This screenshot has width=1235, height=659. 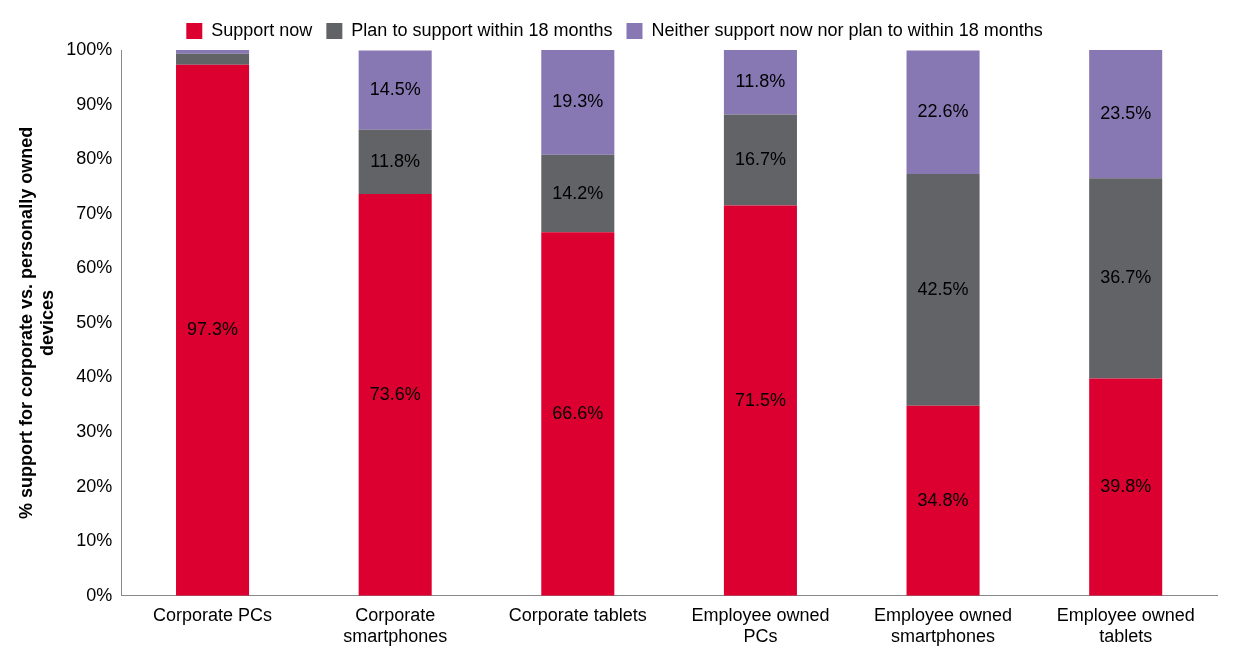 I want to click on data-label: 73.6%, so click(x=395, y=393).